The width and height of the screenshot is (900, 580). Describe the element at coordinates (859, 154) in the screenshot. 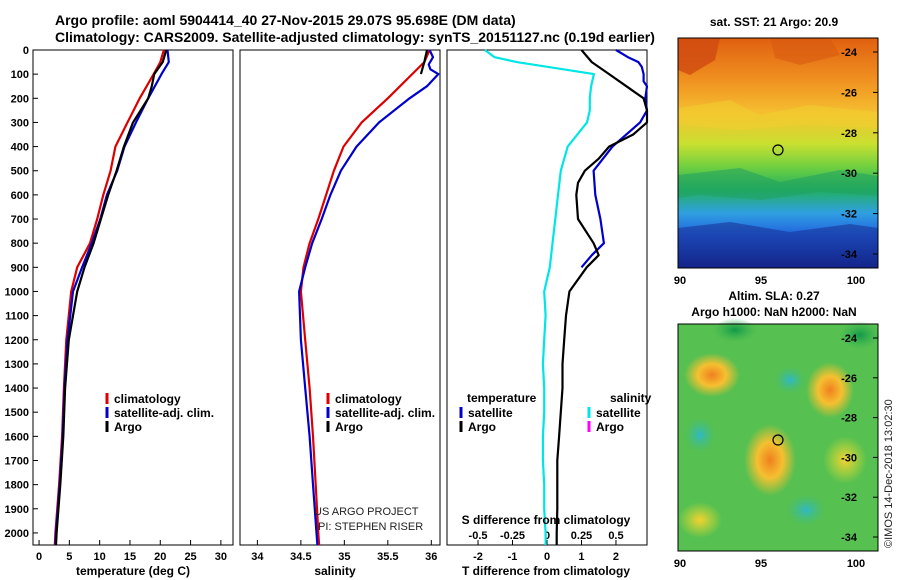

I see `sst-map-y-ticks: -24 -26 -28 -30 -32 -34` at that location.